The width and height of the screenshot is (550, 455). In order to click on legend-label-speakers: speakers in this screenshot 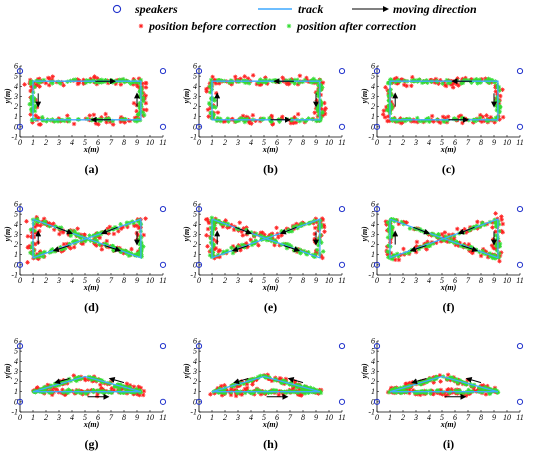, I will do `click(156, 9)`.